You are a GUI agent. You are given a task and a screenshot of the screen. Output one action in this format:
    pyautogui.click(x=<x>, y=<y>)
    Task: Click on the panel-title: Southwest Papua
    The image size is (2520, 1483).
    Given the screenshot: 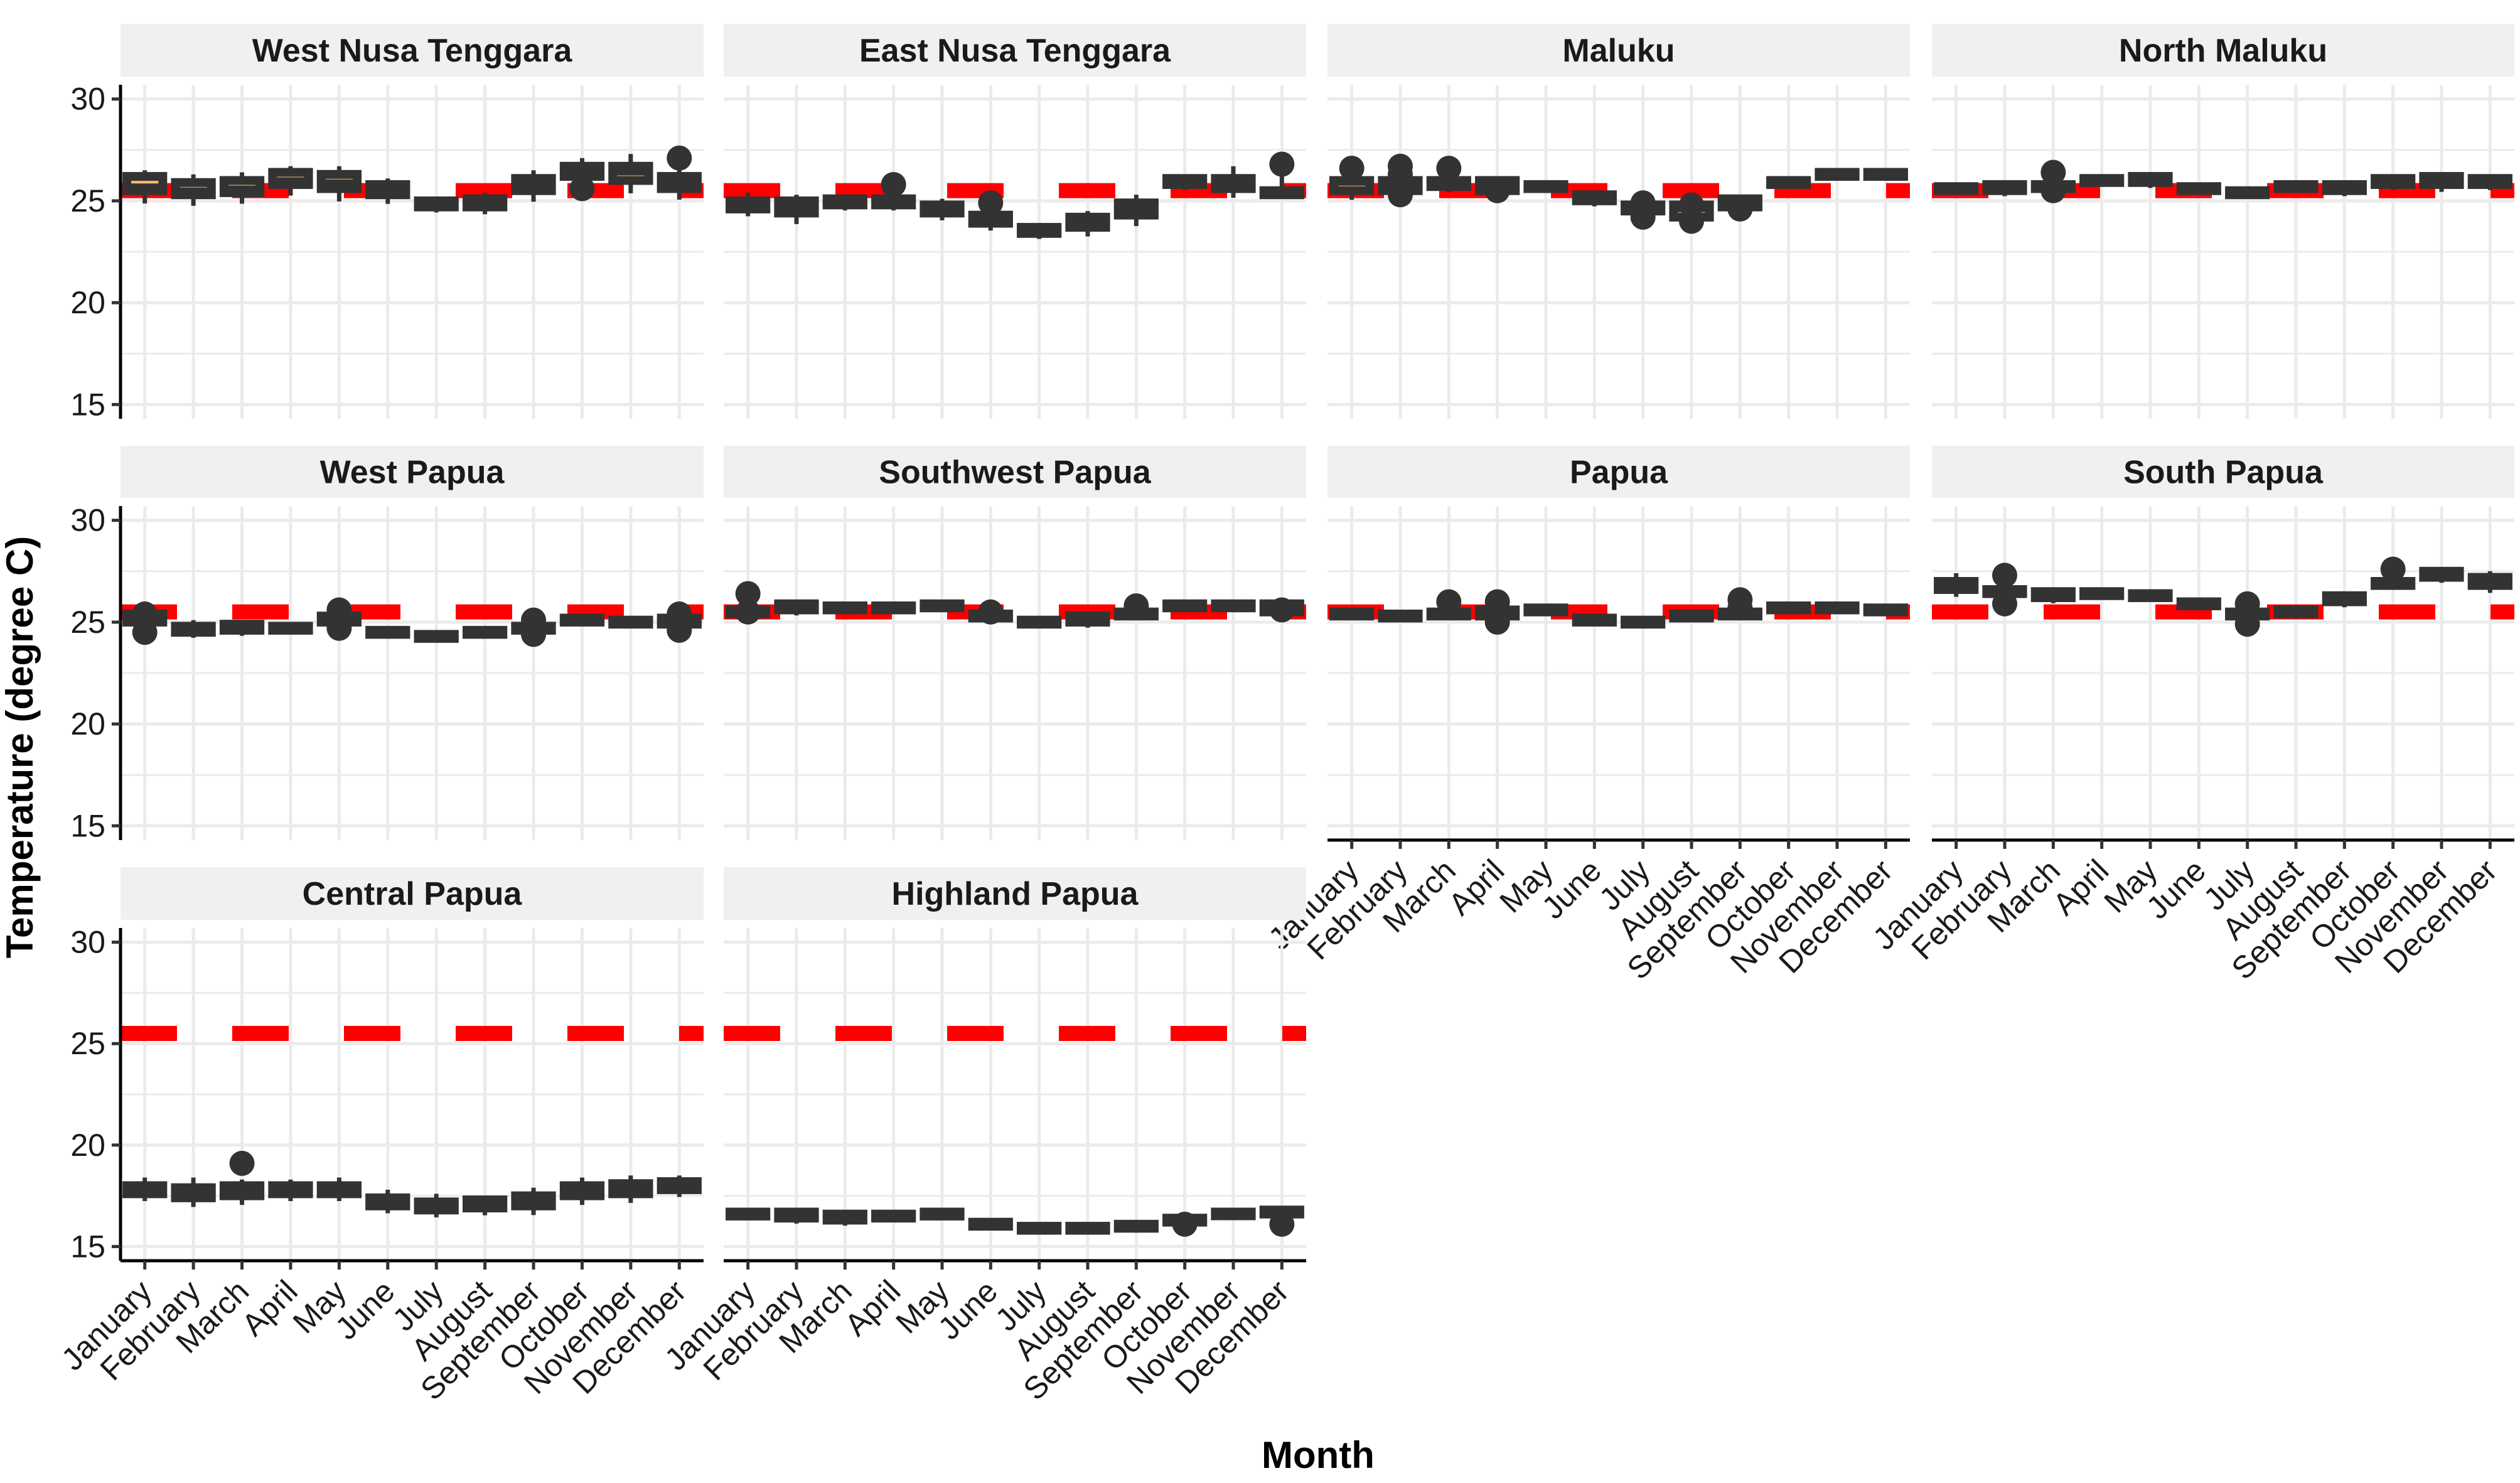 What is the action you would take?
    pyautogui.click(x=1015, y=473)
    